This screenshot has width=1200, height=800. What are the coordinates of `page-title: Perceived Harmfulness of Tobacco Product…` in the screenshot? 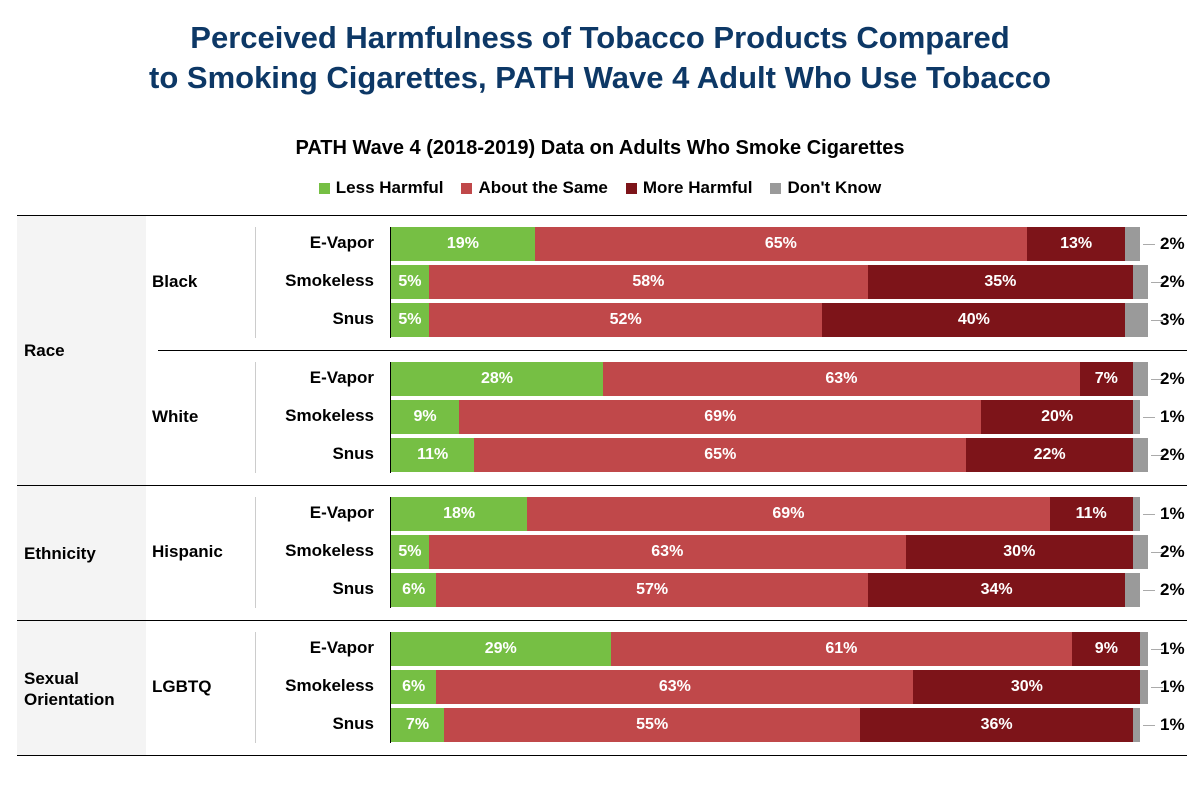 It's located at (600, 58).